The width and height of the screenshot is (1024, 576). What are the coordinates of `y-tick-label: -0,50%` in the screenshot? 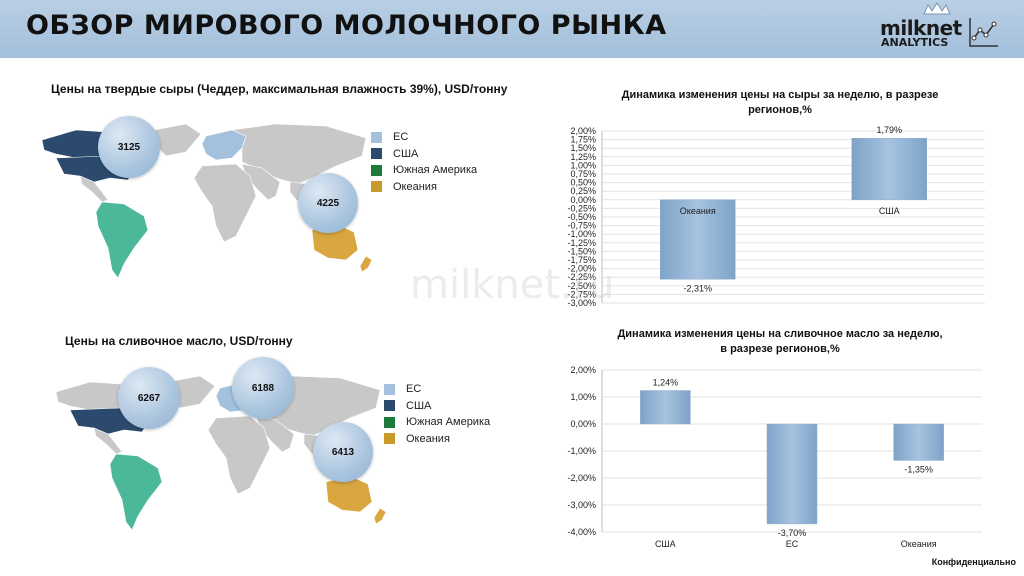 It's located at (581, 217).